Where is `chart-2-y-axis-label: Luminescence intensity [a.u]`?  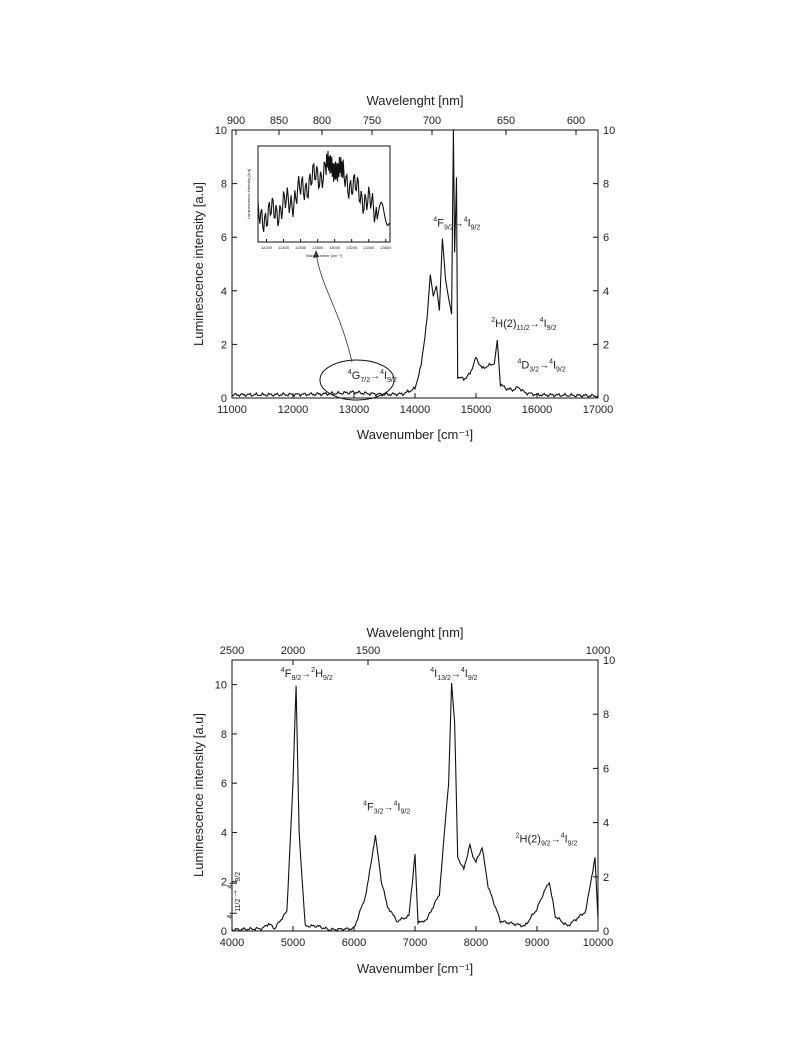 chart-2-y-axis-label: Luminescence intensity [a.u] is located at coordinates (198, 795).